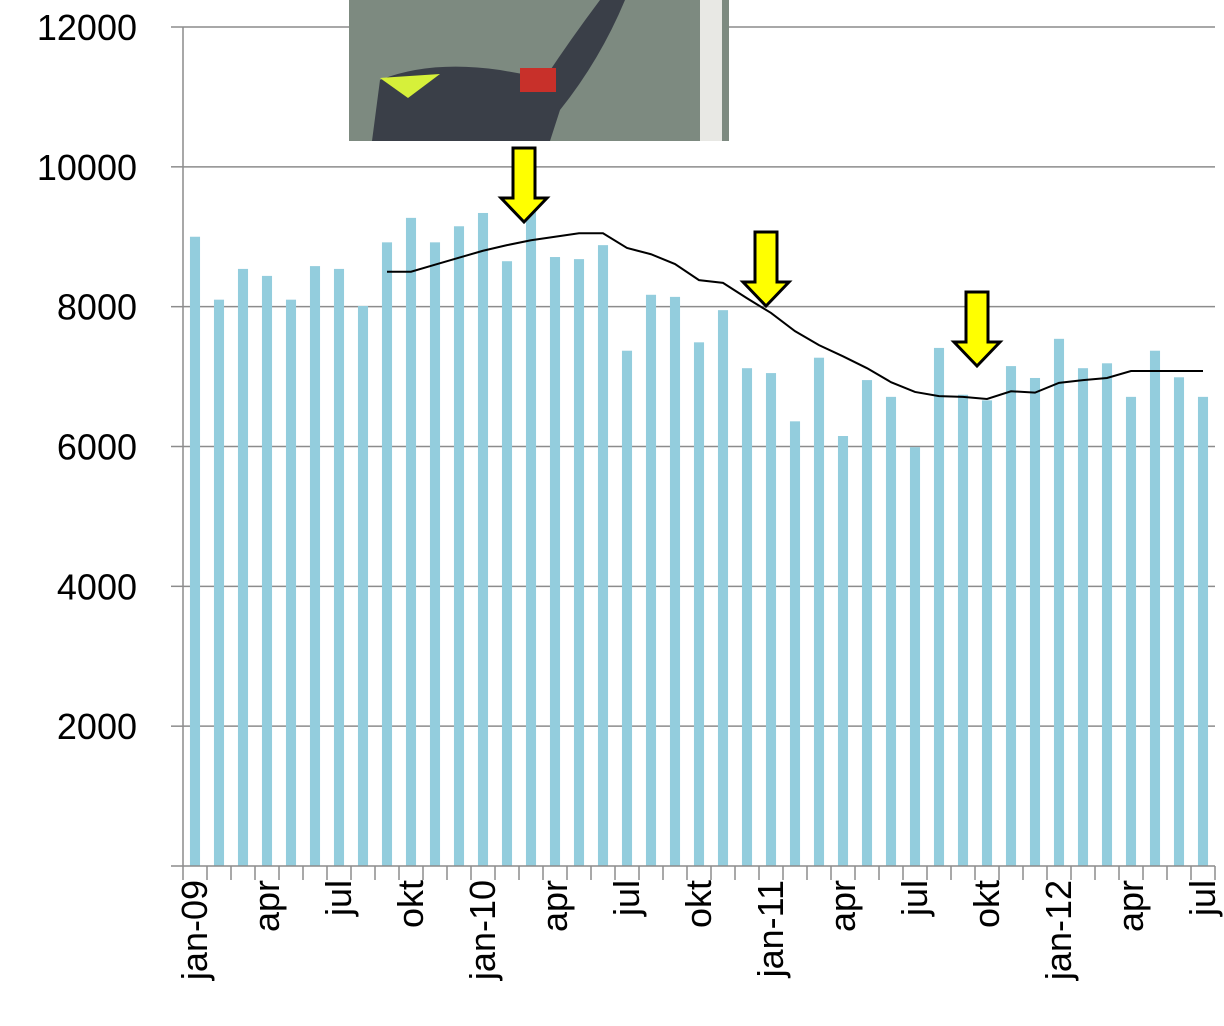  I want to click on photo-shirt, so click(498, 70).